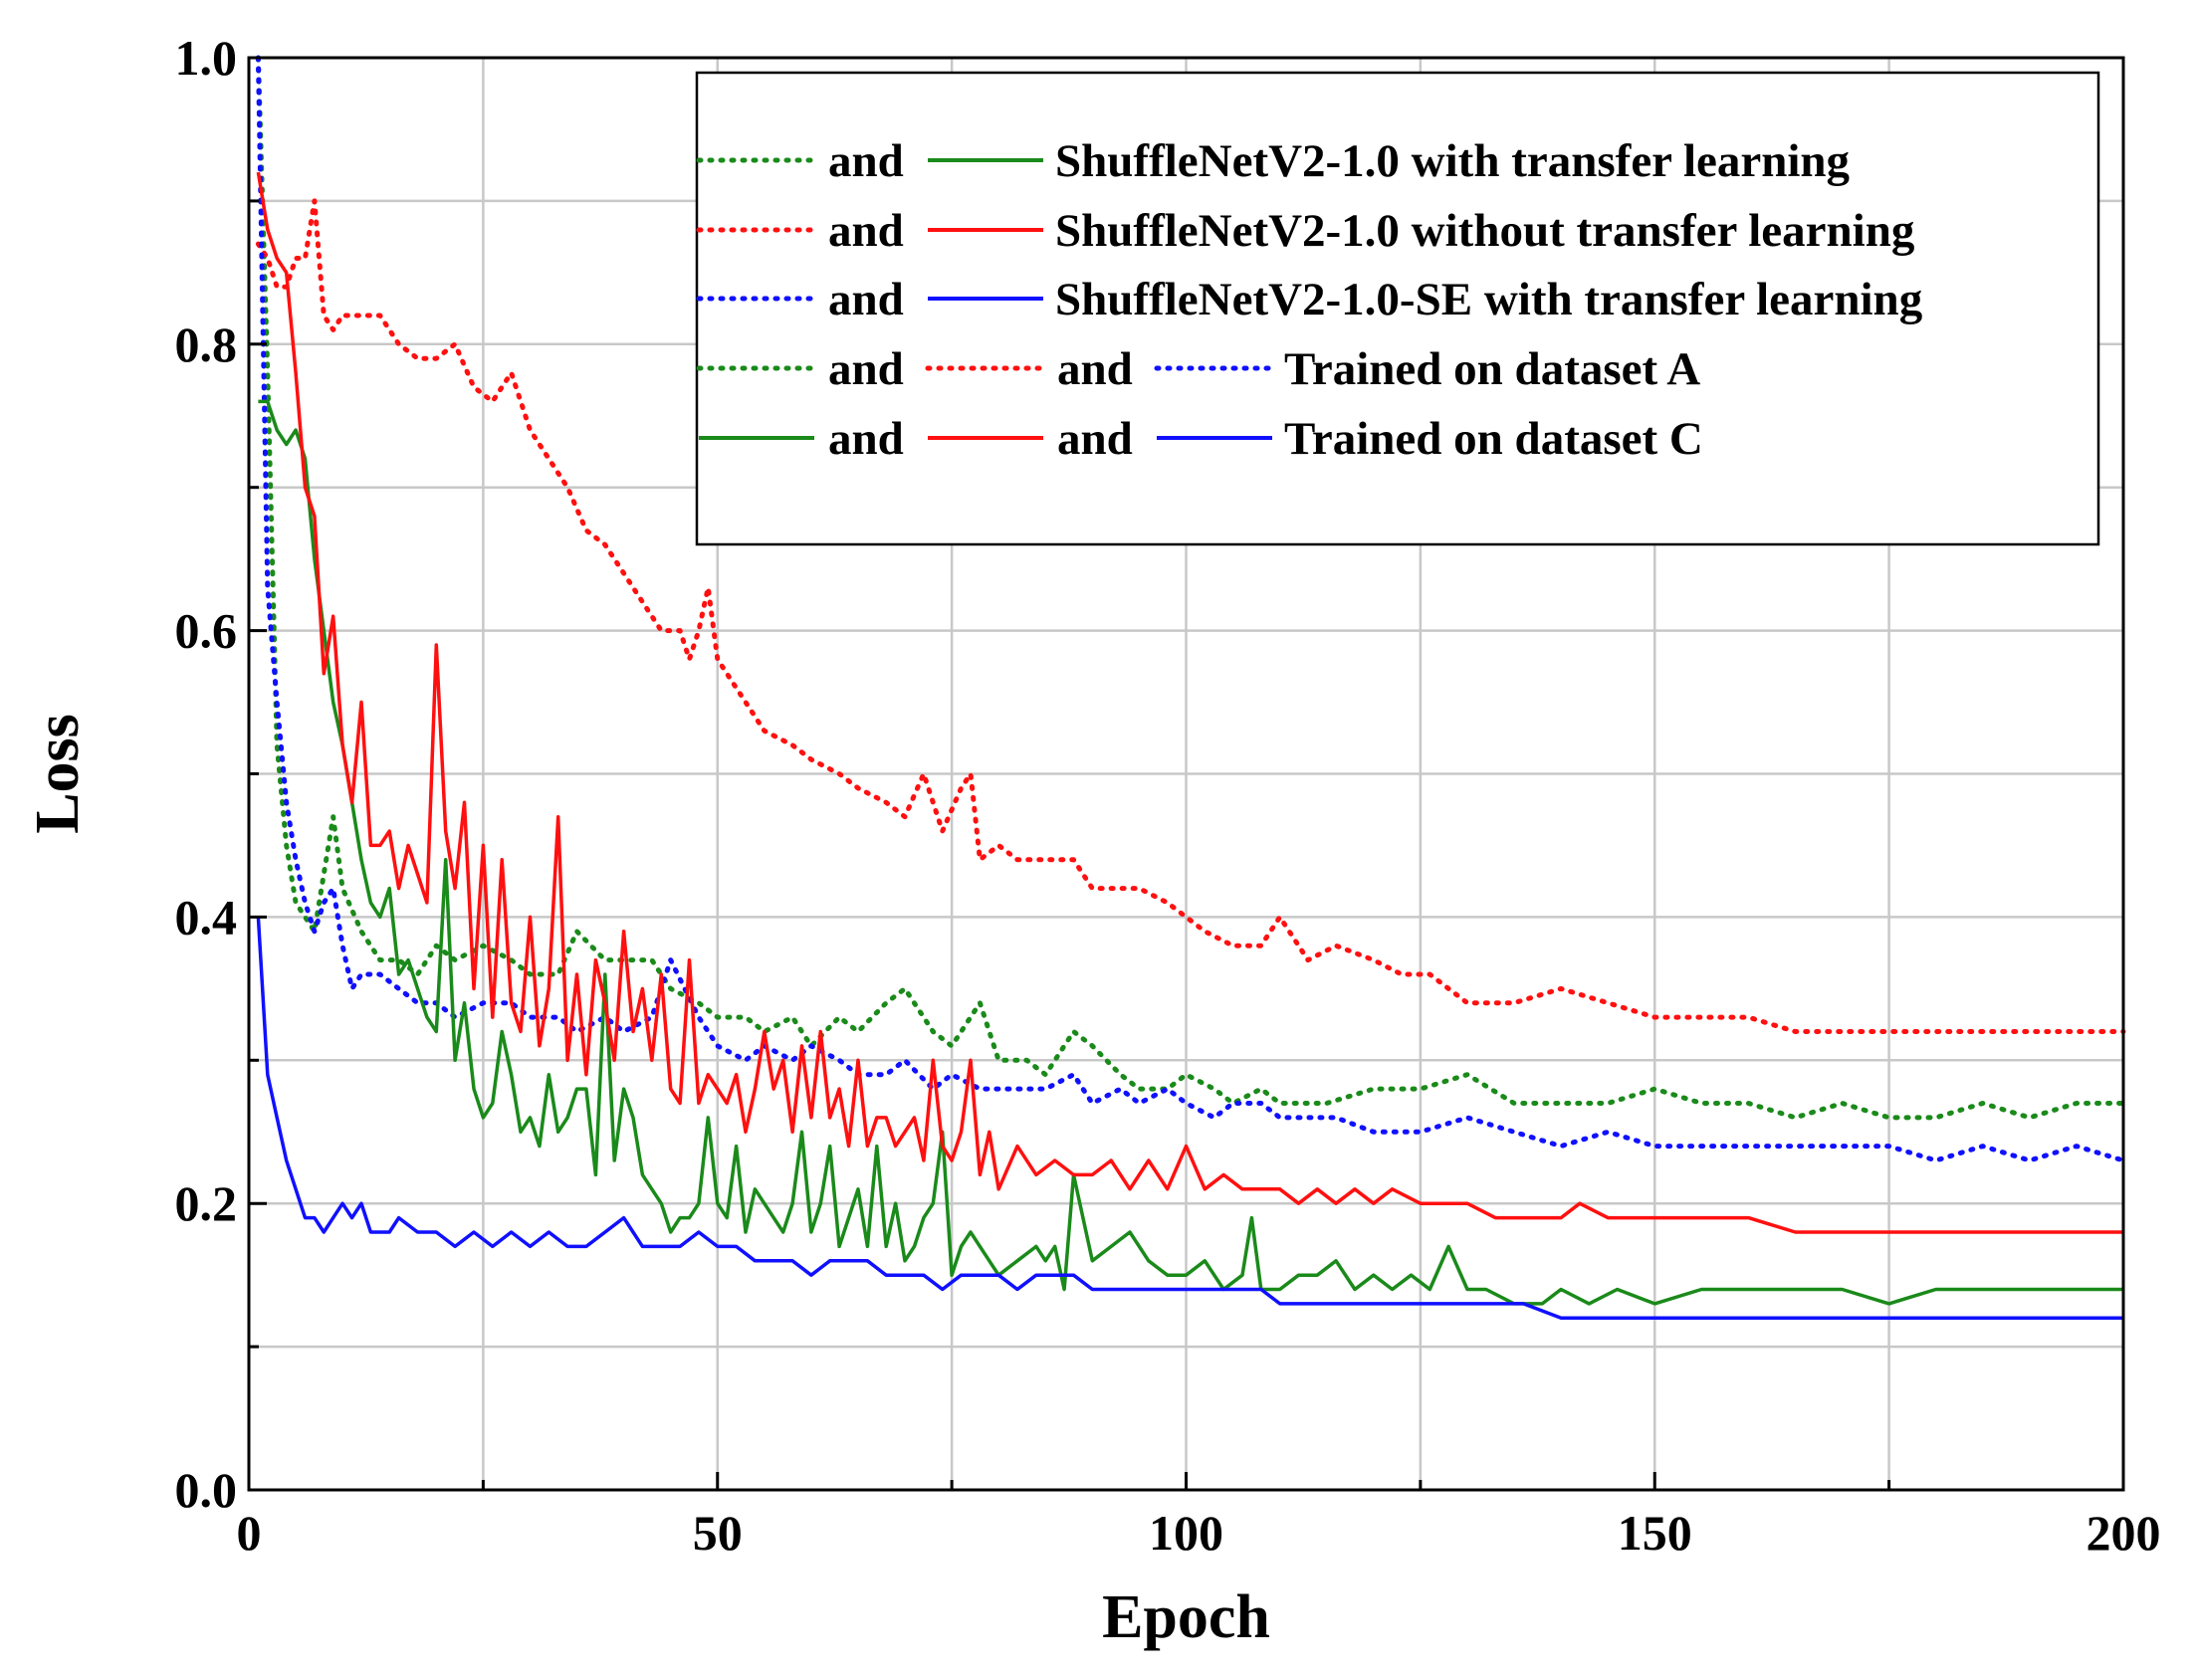 This screenshot has width=2198, height=1680. Describe the element at coordinates (207, 344) in the screenshot. I see `y-tick-label: 0.8` at that location.